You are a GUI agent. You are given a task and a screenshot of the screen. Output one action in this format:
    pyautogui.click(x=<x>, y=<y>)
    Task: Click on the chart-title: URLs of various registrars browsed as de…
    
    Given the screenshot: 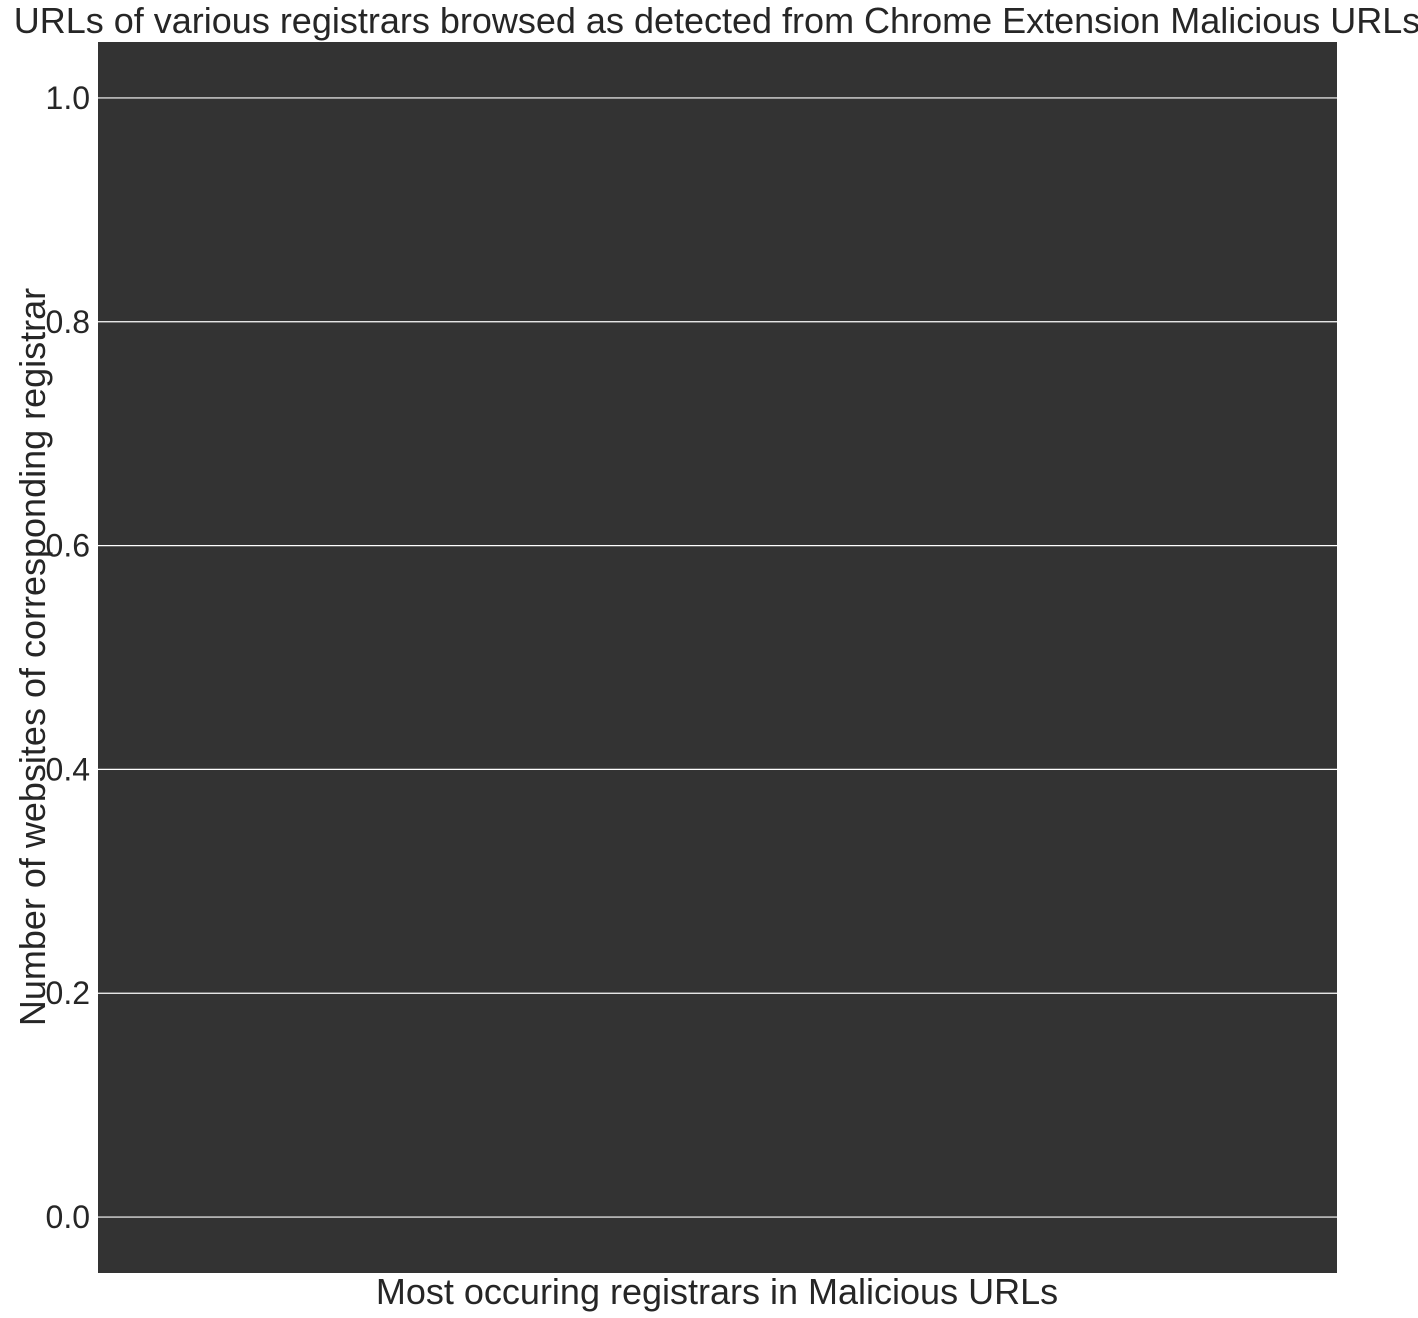 What is the action you would take?
    pyautogui.click(x=716, y=20)
    